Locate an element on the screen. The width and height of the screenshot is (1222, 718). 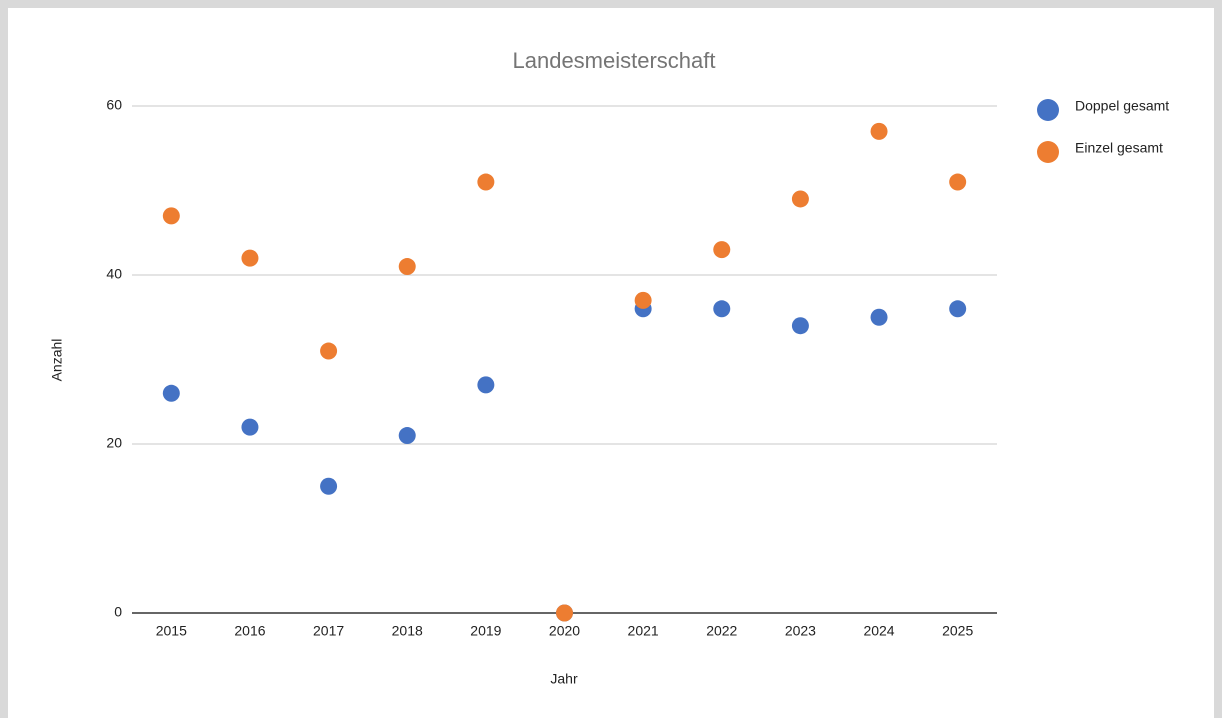
x-axis-label: Jahr is located at coordinates (564, 679).